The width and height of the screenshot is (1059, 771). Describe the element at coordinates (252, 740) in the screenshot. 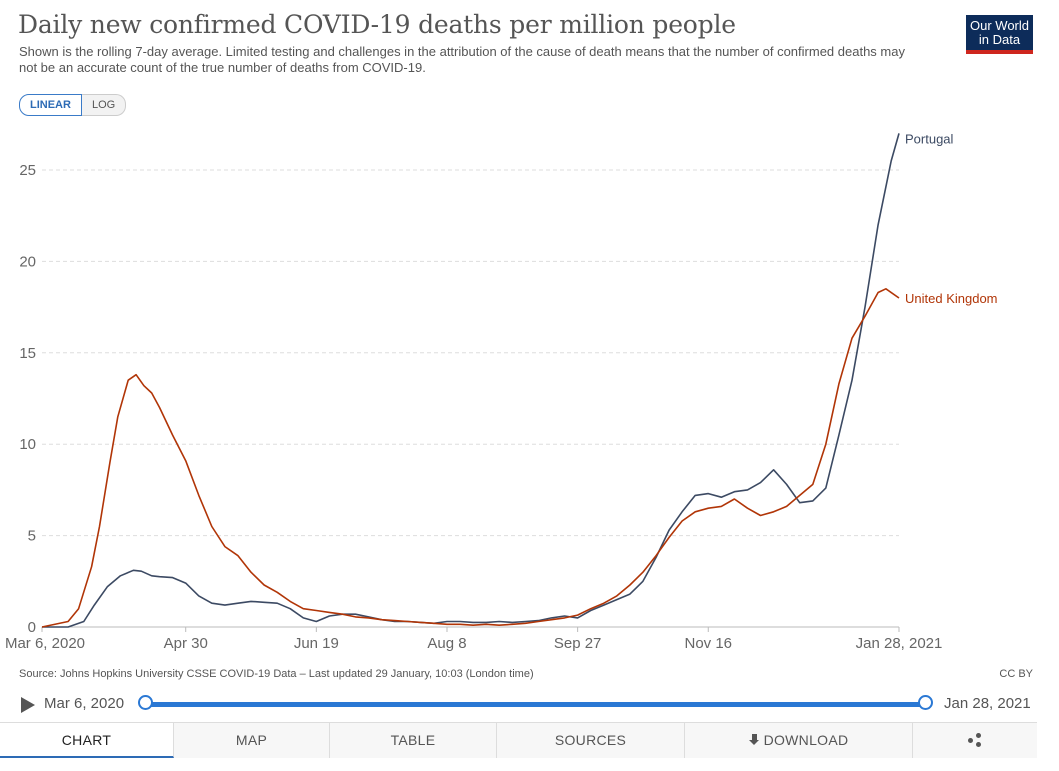

I see `tab-map: MAP` at that location.